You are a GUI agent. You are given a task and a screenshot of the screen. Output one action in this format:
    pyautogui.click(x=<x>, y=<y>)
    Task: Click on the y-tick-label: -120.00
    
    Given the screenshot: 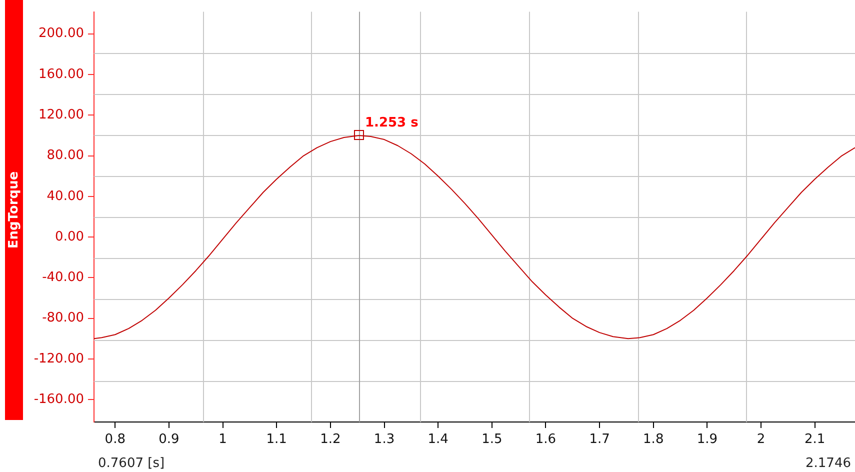 What is the action you would take?
    pyautogui.click(x=59, y=358)
    